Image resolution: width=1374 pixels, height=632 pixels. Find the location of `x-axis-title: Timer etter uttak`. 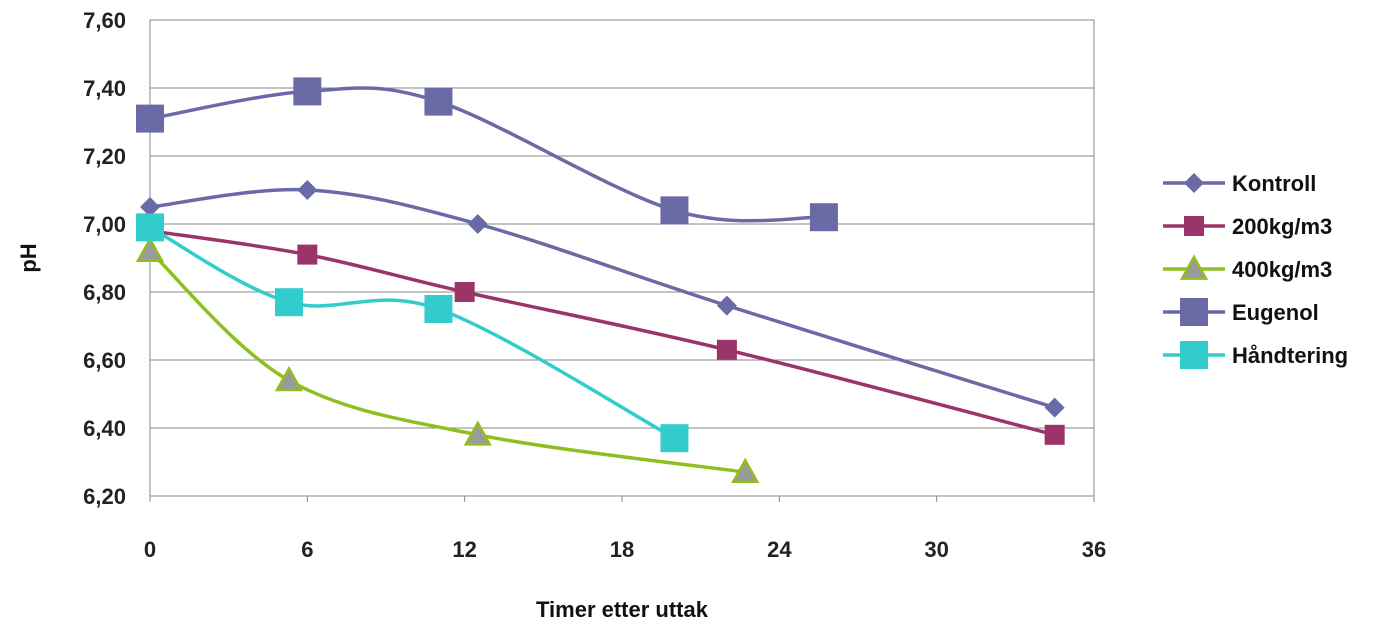

x-axis-title: Timer etter uttak is located at coordinates (622, 609).